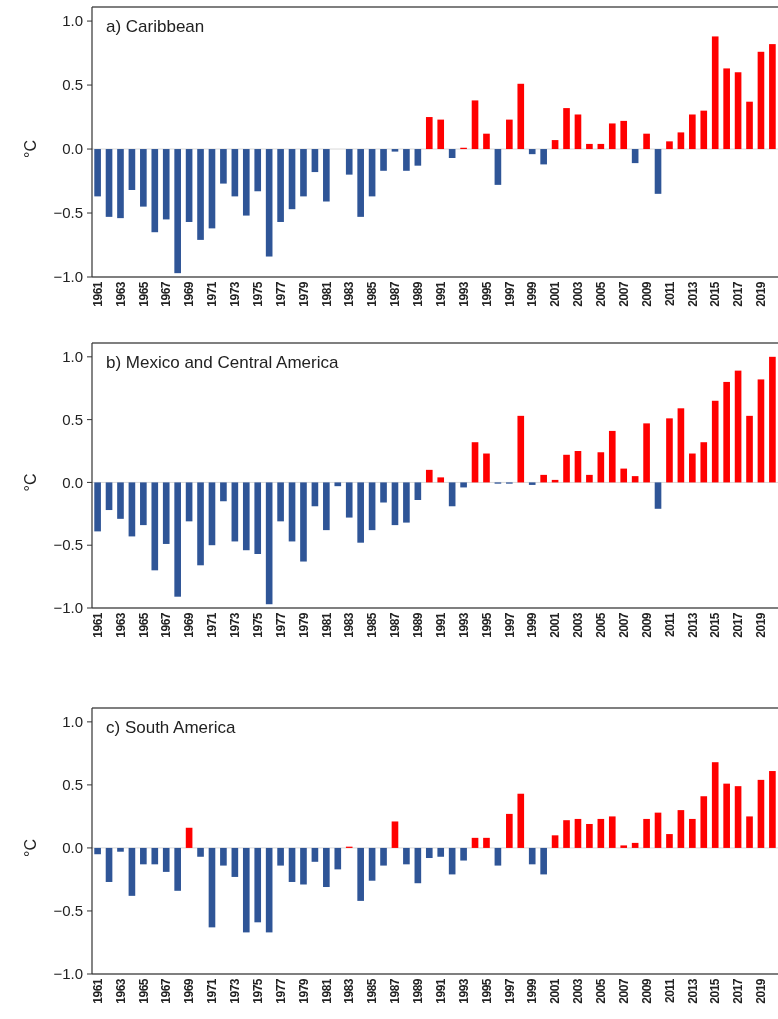  What do you see at coordinates (646, 294) in the screenshot?
I see `x-tick-label: 2009` at bounding box center [646, 294].